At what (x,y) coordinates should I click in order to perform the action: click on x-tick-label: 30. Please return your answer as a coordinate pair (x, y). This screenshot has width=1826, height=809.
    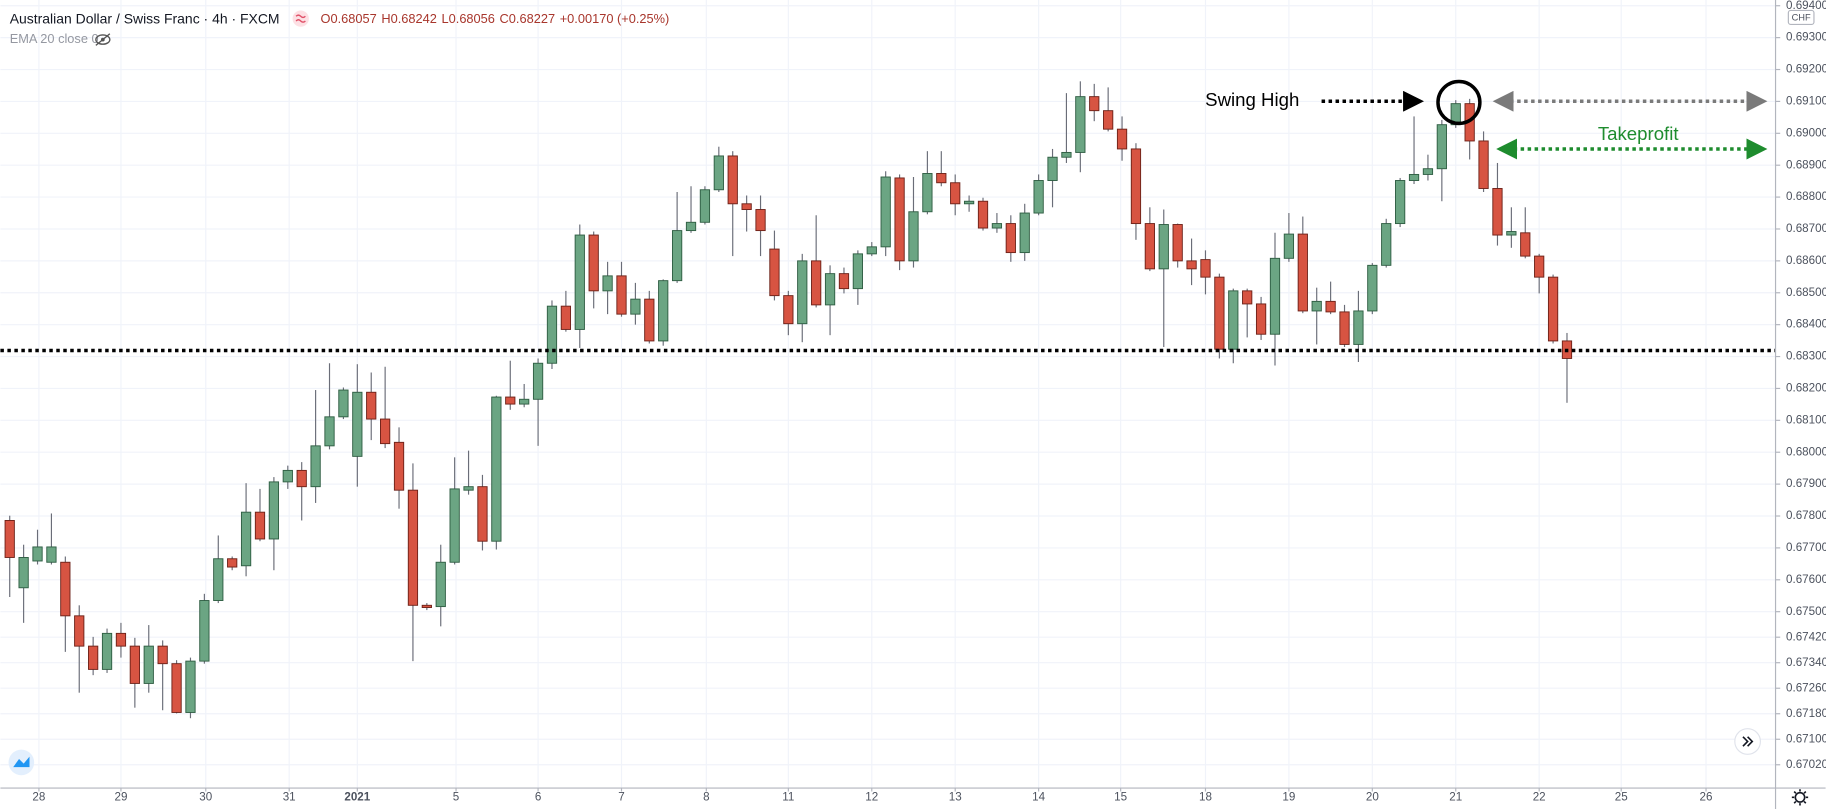
    Looking at the image, I should click on (205, 796).